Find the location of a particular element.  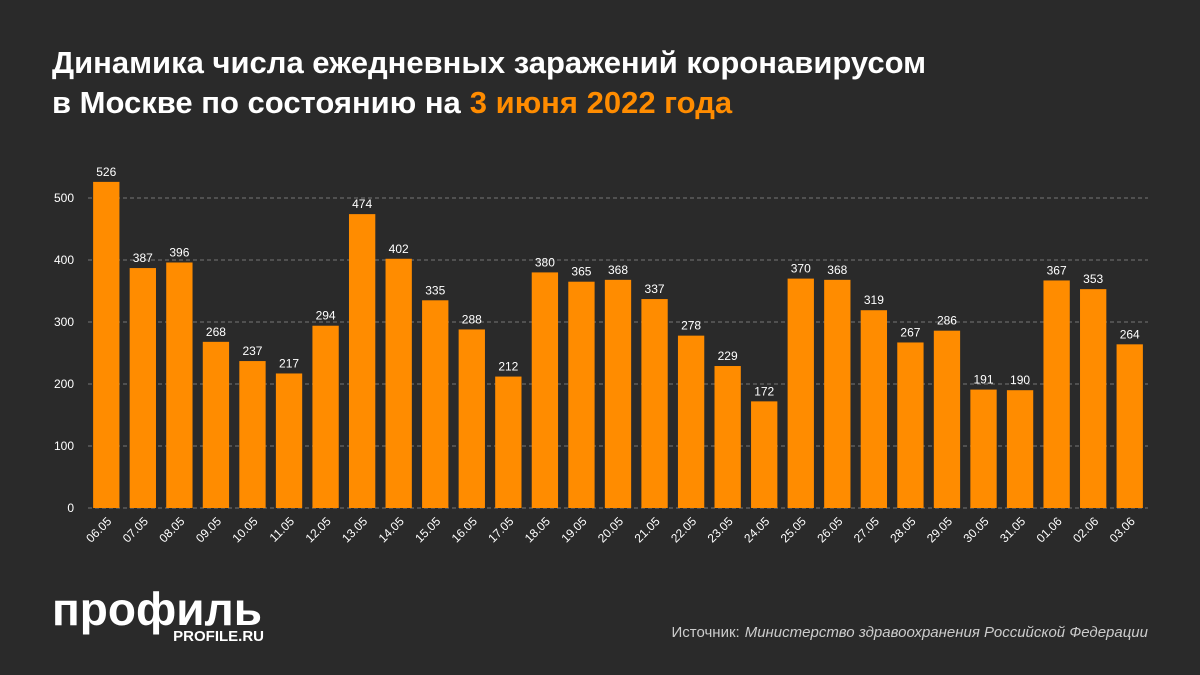

source-label: Источник: is located at coordinates (706, 632).